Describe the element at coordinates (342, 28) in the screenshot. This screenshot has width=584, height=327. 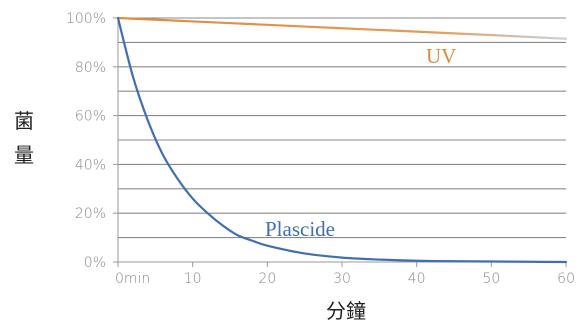
I see `series-line-uv` at that location.